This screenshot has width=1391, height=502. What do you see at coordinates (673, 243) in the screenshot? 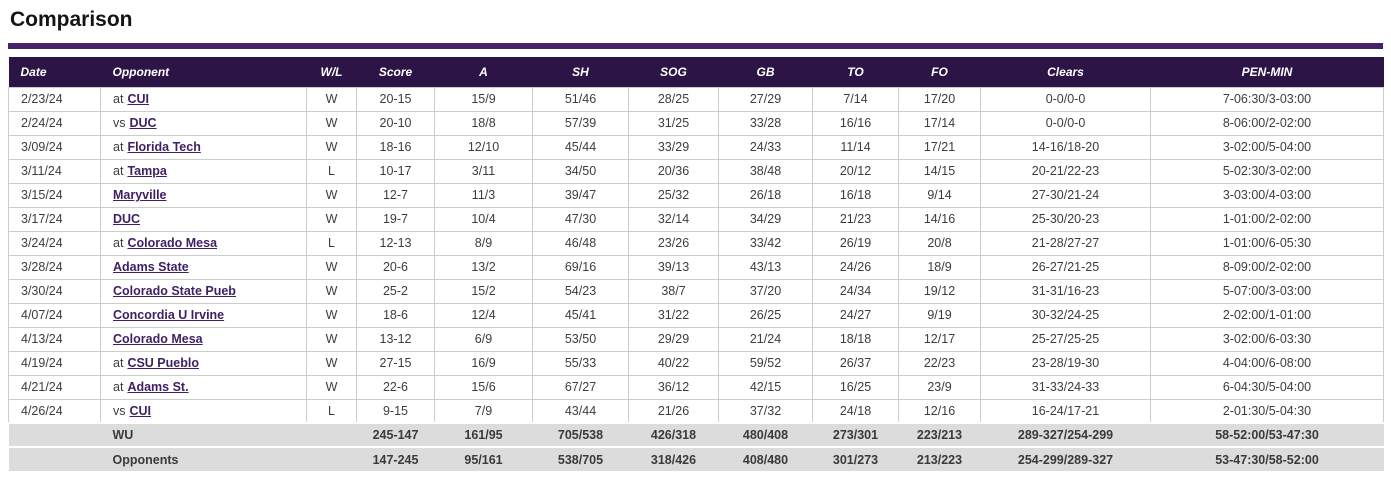
I see `cell-sog: 23/26` at bounding box center [673, 243].